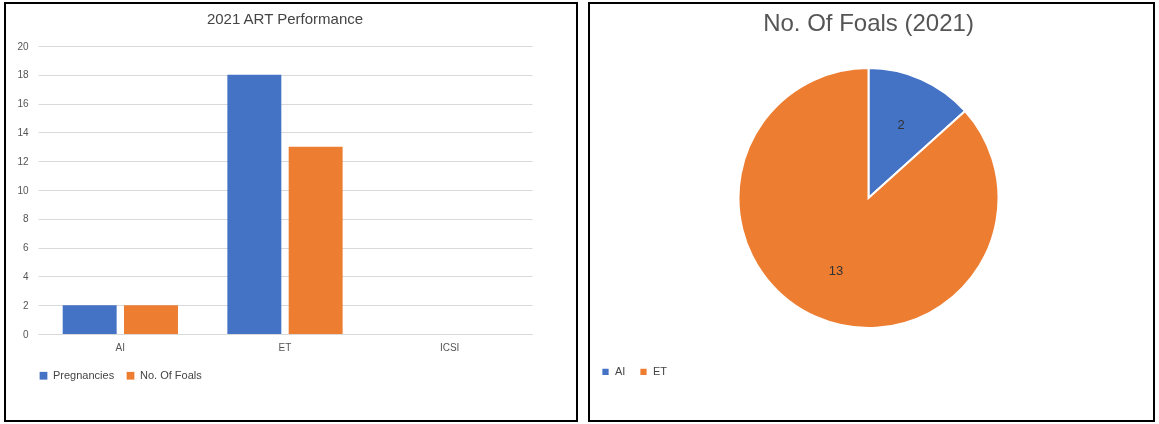 Image resolution: width=1159 pixels, height=424 pixels. I want to click on legend-label: AI, so click(620, 370).